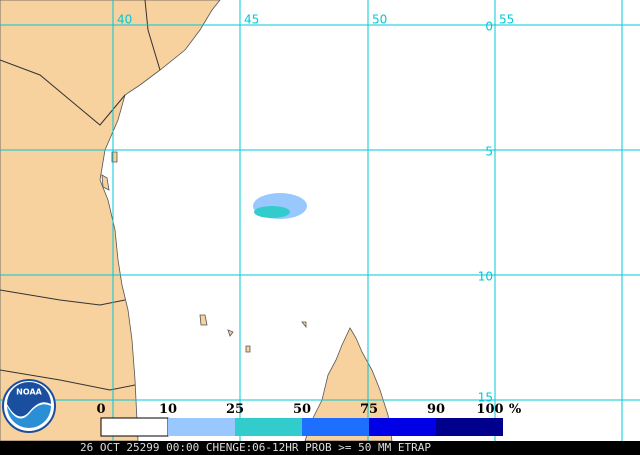 This screenshot has height=455, width=640. Describe the element at coordinates (436, 409) in the screenshot. I see `legend-label: 90` at that location.